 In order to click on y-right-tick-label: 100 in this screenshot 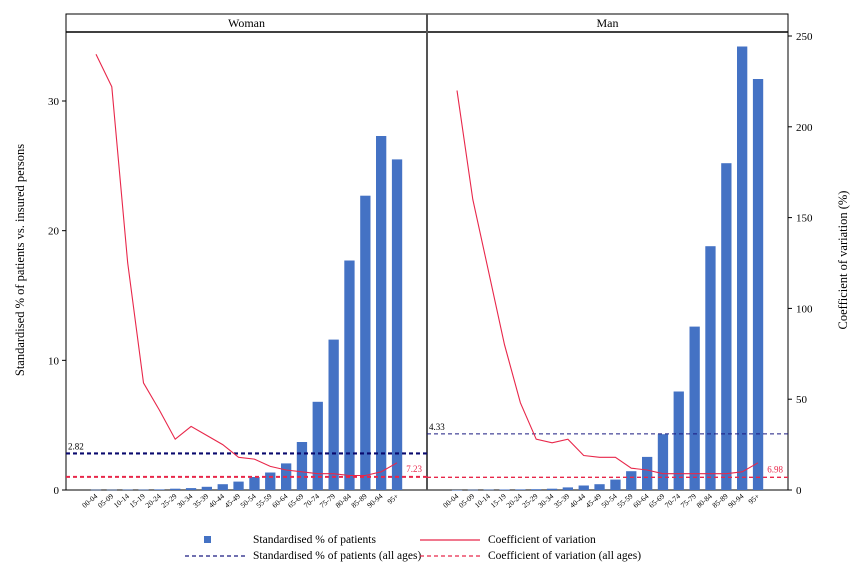, I will do `click(804, 309)`.